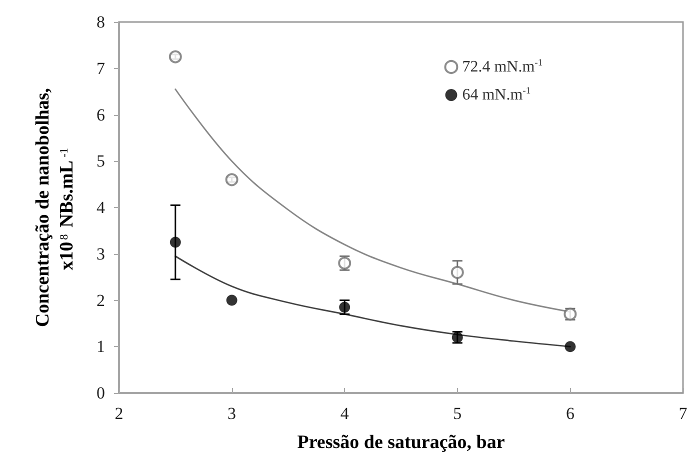 The height and width of the screenshot is (471, 693). What do you see at coordinates (119, 413) in the screenshot?
I see `x-tick-label: 2` at bounding box center [119, 413].